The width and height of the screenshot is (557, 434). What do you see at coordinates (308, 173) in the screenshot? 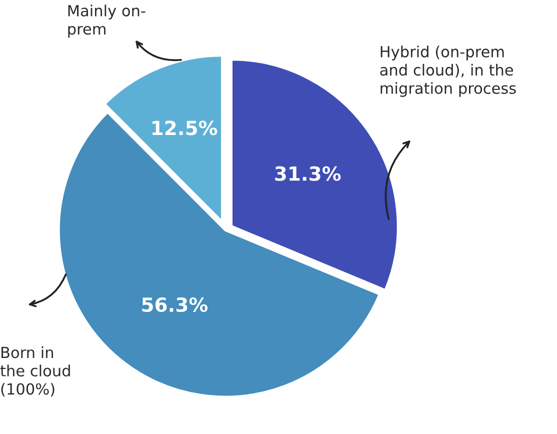
I see `data-label: 31.3%` at bounding box center [308, 173].